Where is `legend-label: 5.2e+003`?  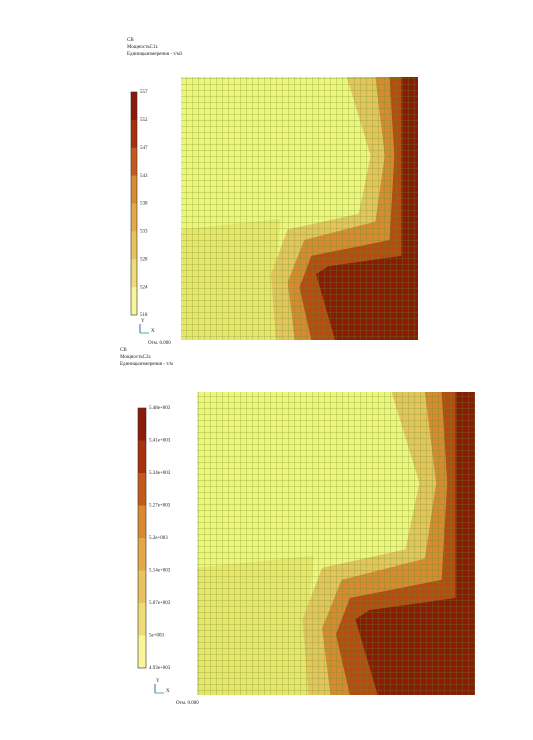 legend-label: 5.2e+003 is located at coordinates (158, 538).